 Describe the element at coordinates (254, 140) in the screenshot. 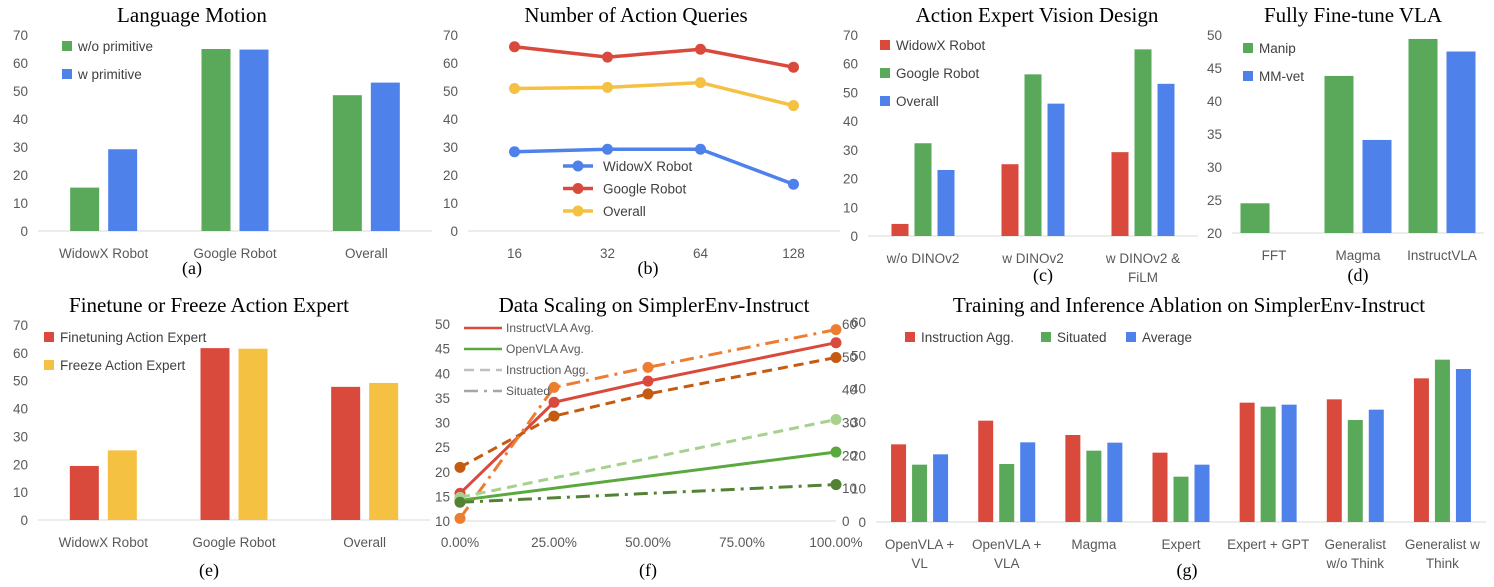

I see `bar-w-primitive` at that location.